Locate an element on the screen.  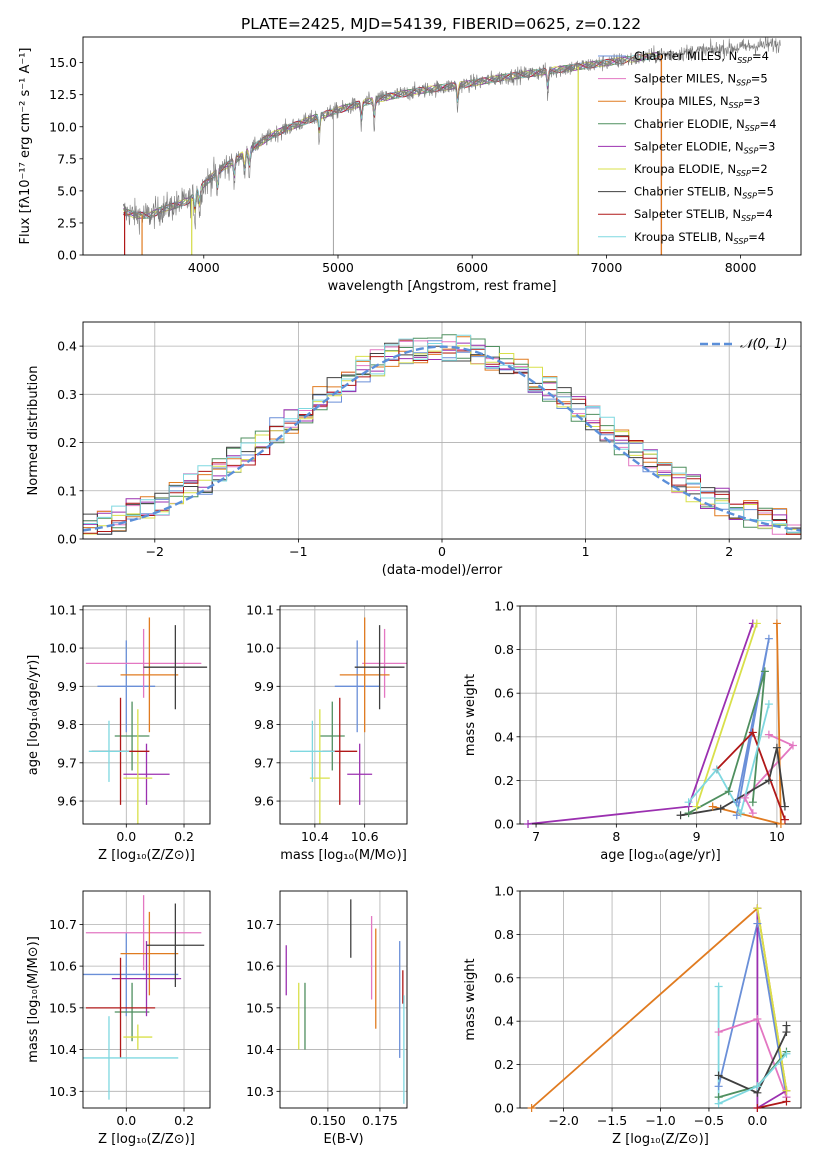
mass-weight-line-stelib_kroupa is located at coordinates (752, 1046).